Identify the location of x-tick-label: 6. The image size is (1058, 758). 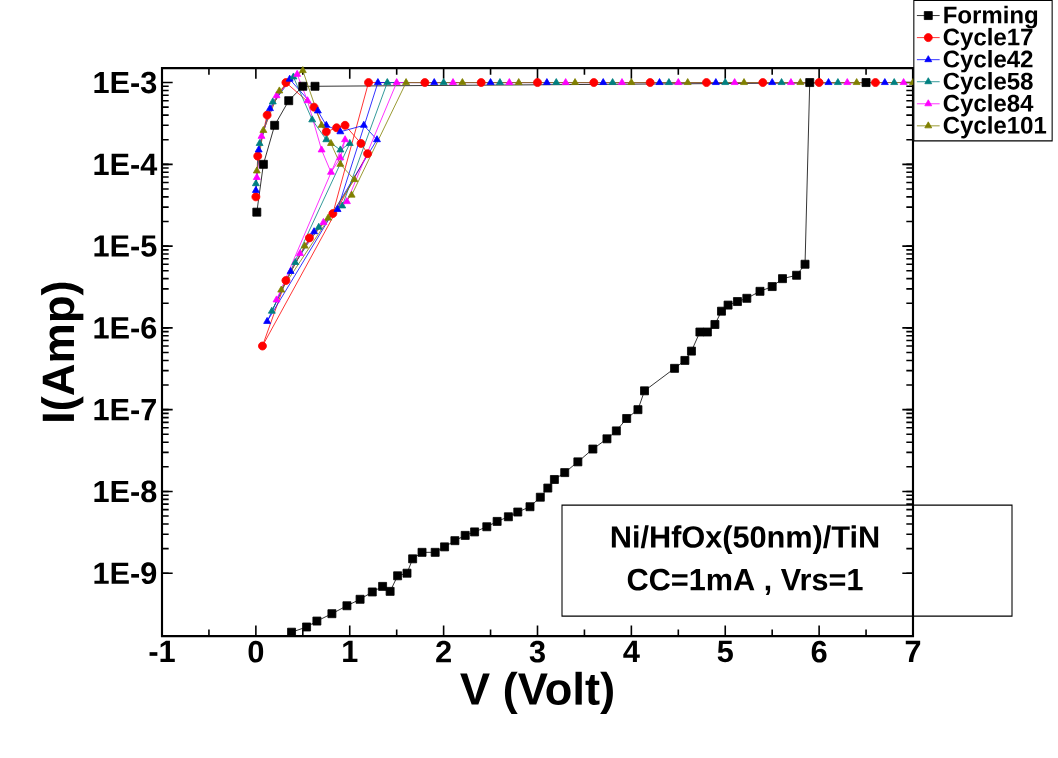
(819, 651).